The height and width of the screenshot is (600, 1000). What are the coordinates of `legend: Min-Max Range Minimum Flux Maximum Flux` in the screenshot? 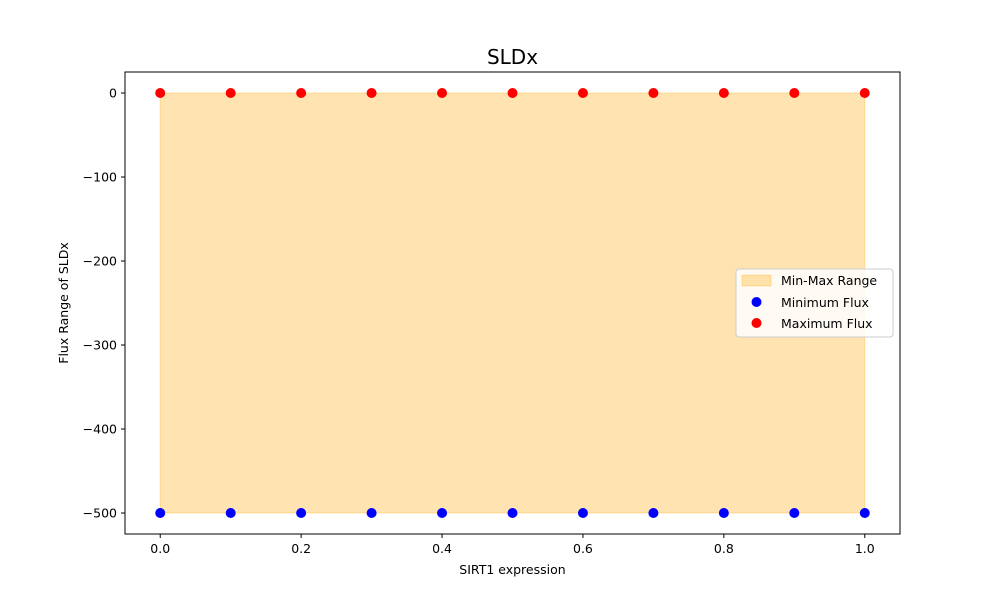 It's located at (814, 303).